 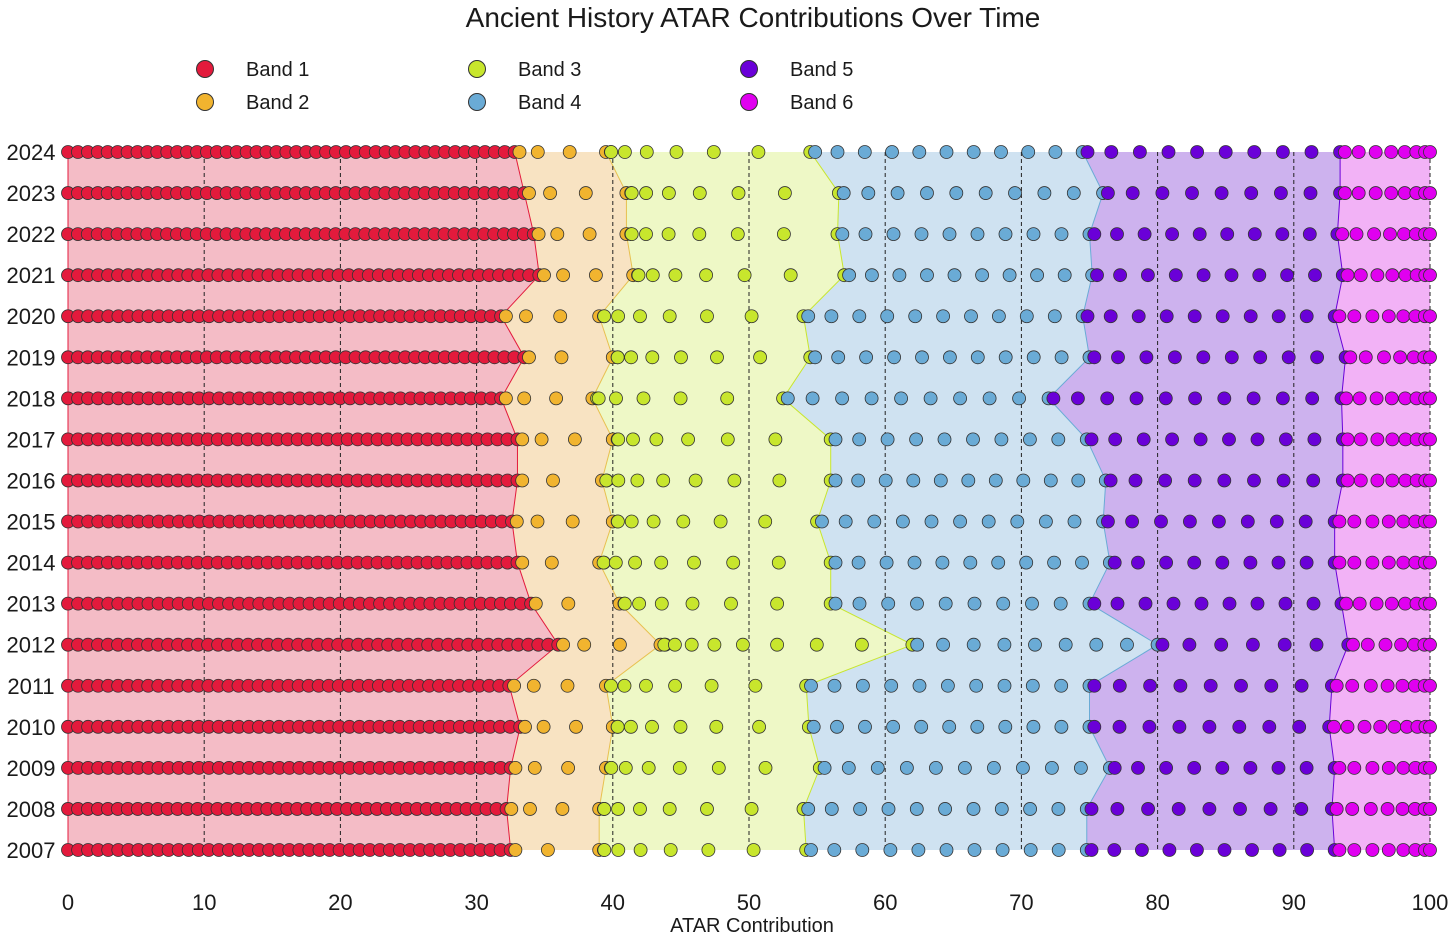 What do you see at coordinates (549, 103) in the screenshot?
I see `legend-label-band-4: Band 4` at bounding box center [549, 103].